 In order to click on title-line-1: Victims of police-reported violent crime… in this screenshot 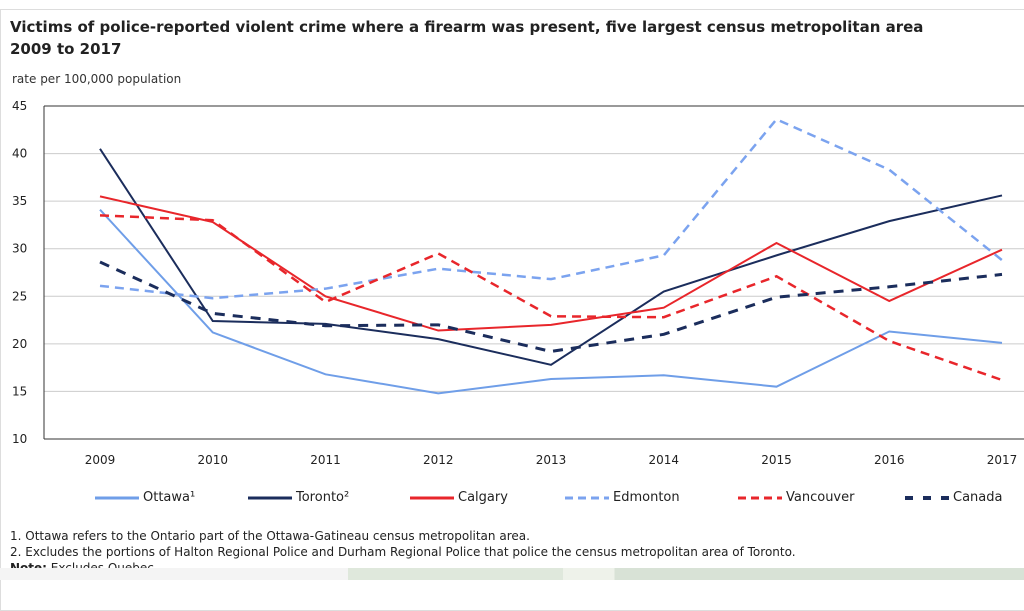, I will do `click(467, 27)`.